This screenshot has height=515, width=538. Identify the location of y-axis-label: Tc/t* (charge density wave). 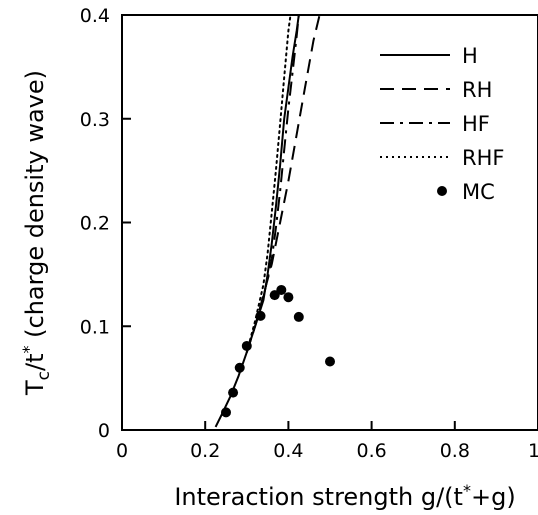
(36, 233).